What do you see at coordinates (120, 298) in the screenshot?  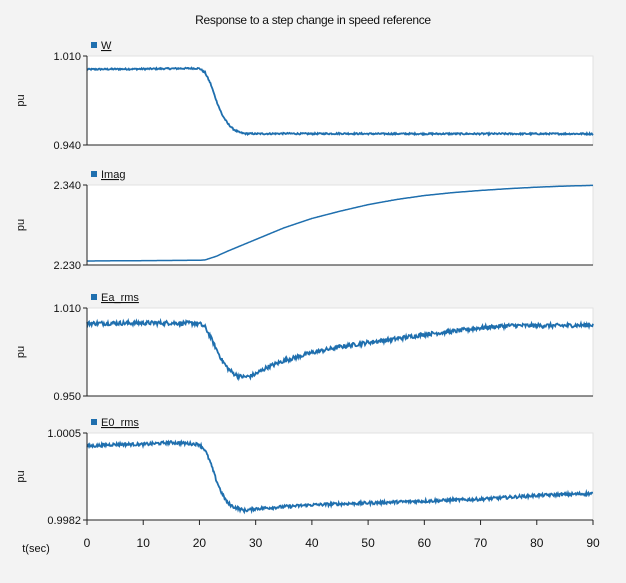 I see `legend-label: Ea_rms` at bounding box center [120, 298].